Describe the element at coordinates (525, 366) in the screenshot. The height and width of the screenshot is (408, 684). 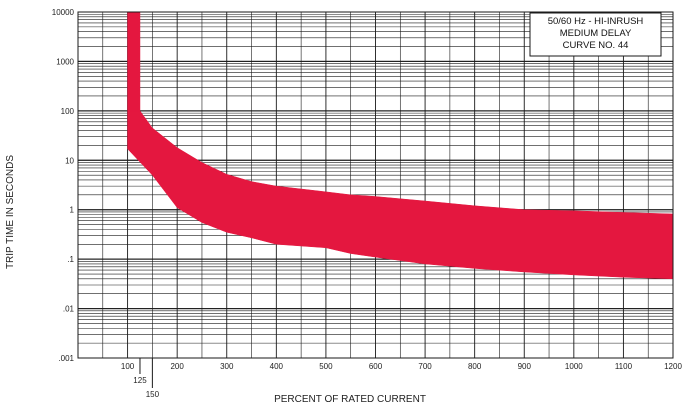
I see `x-tick-label: 900` at that location.